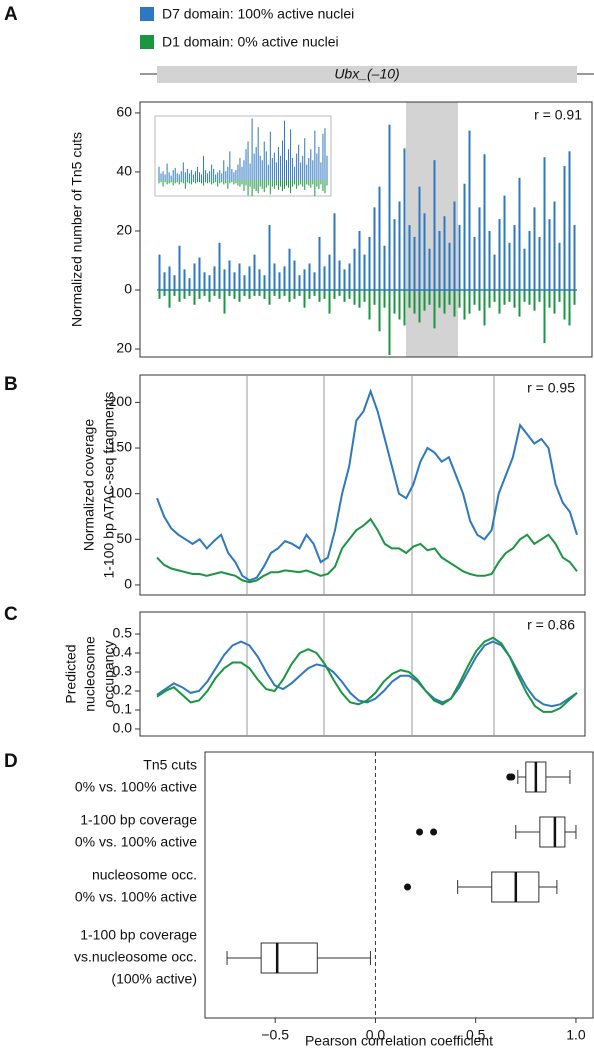 Image resolution: width=594 pixels, height=1051 pixels. What do you see at coordinates (551, 625) in the screenshot?
I see `annotation: r = 0.86` at bounding box center [551, 625].